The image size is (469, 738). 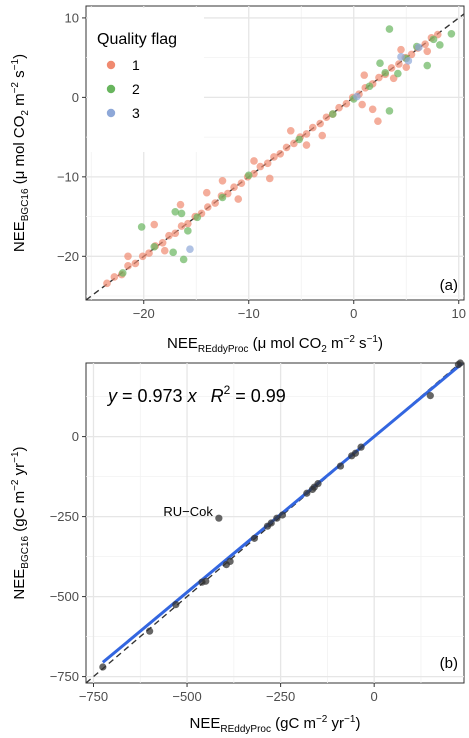 What do you see at coordinates (15, 485) in the screenshot?
I see `b-ylabel-unit-sup1: −2` at bounding box center [15, 485].